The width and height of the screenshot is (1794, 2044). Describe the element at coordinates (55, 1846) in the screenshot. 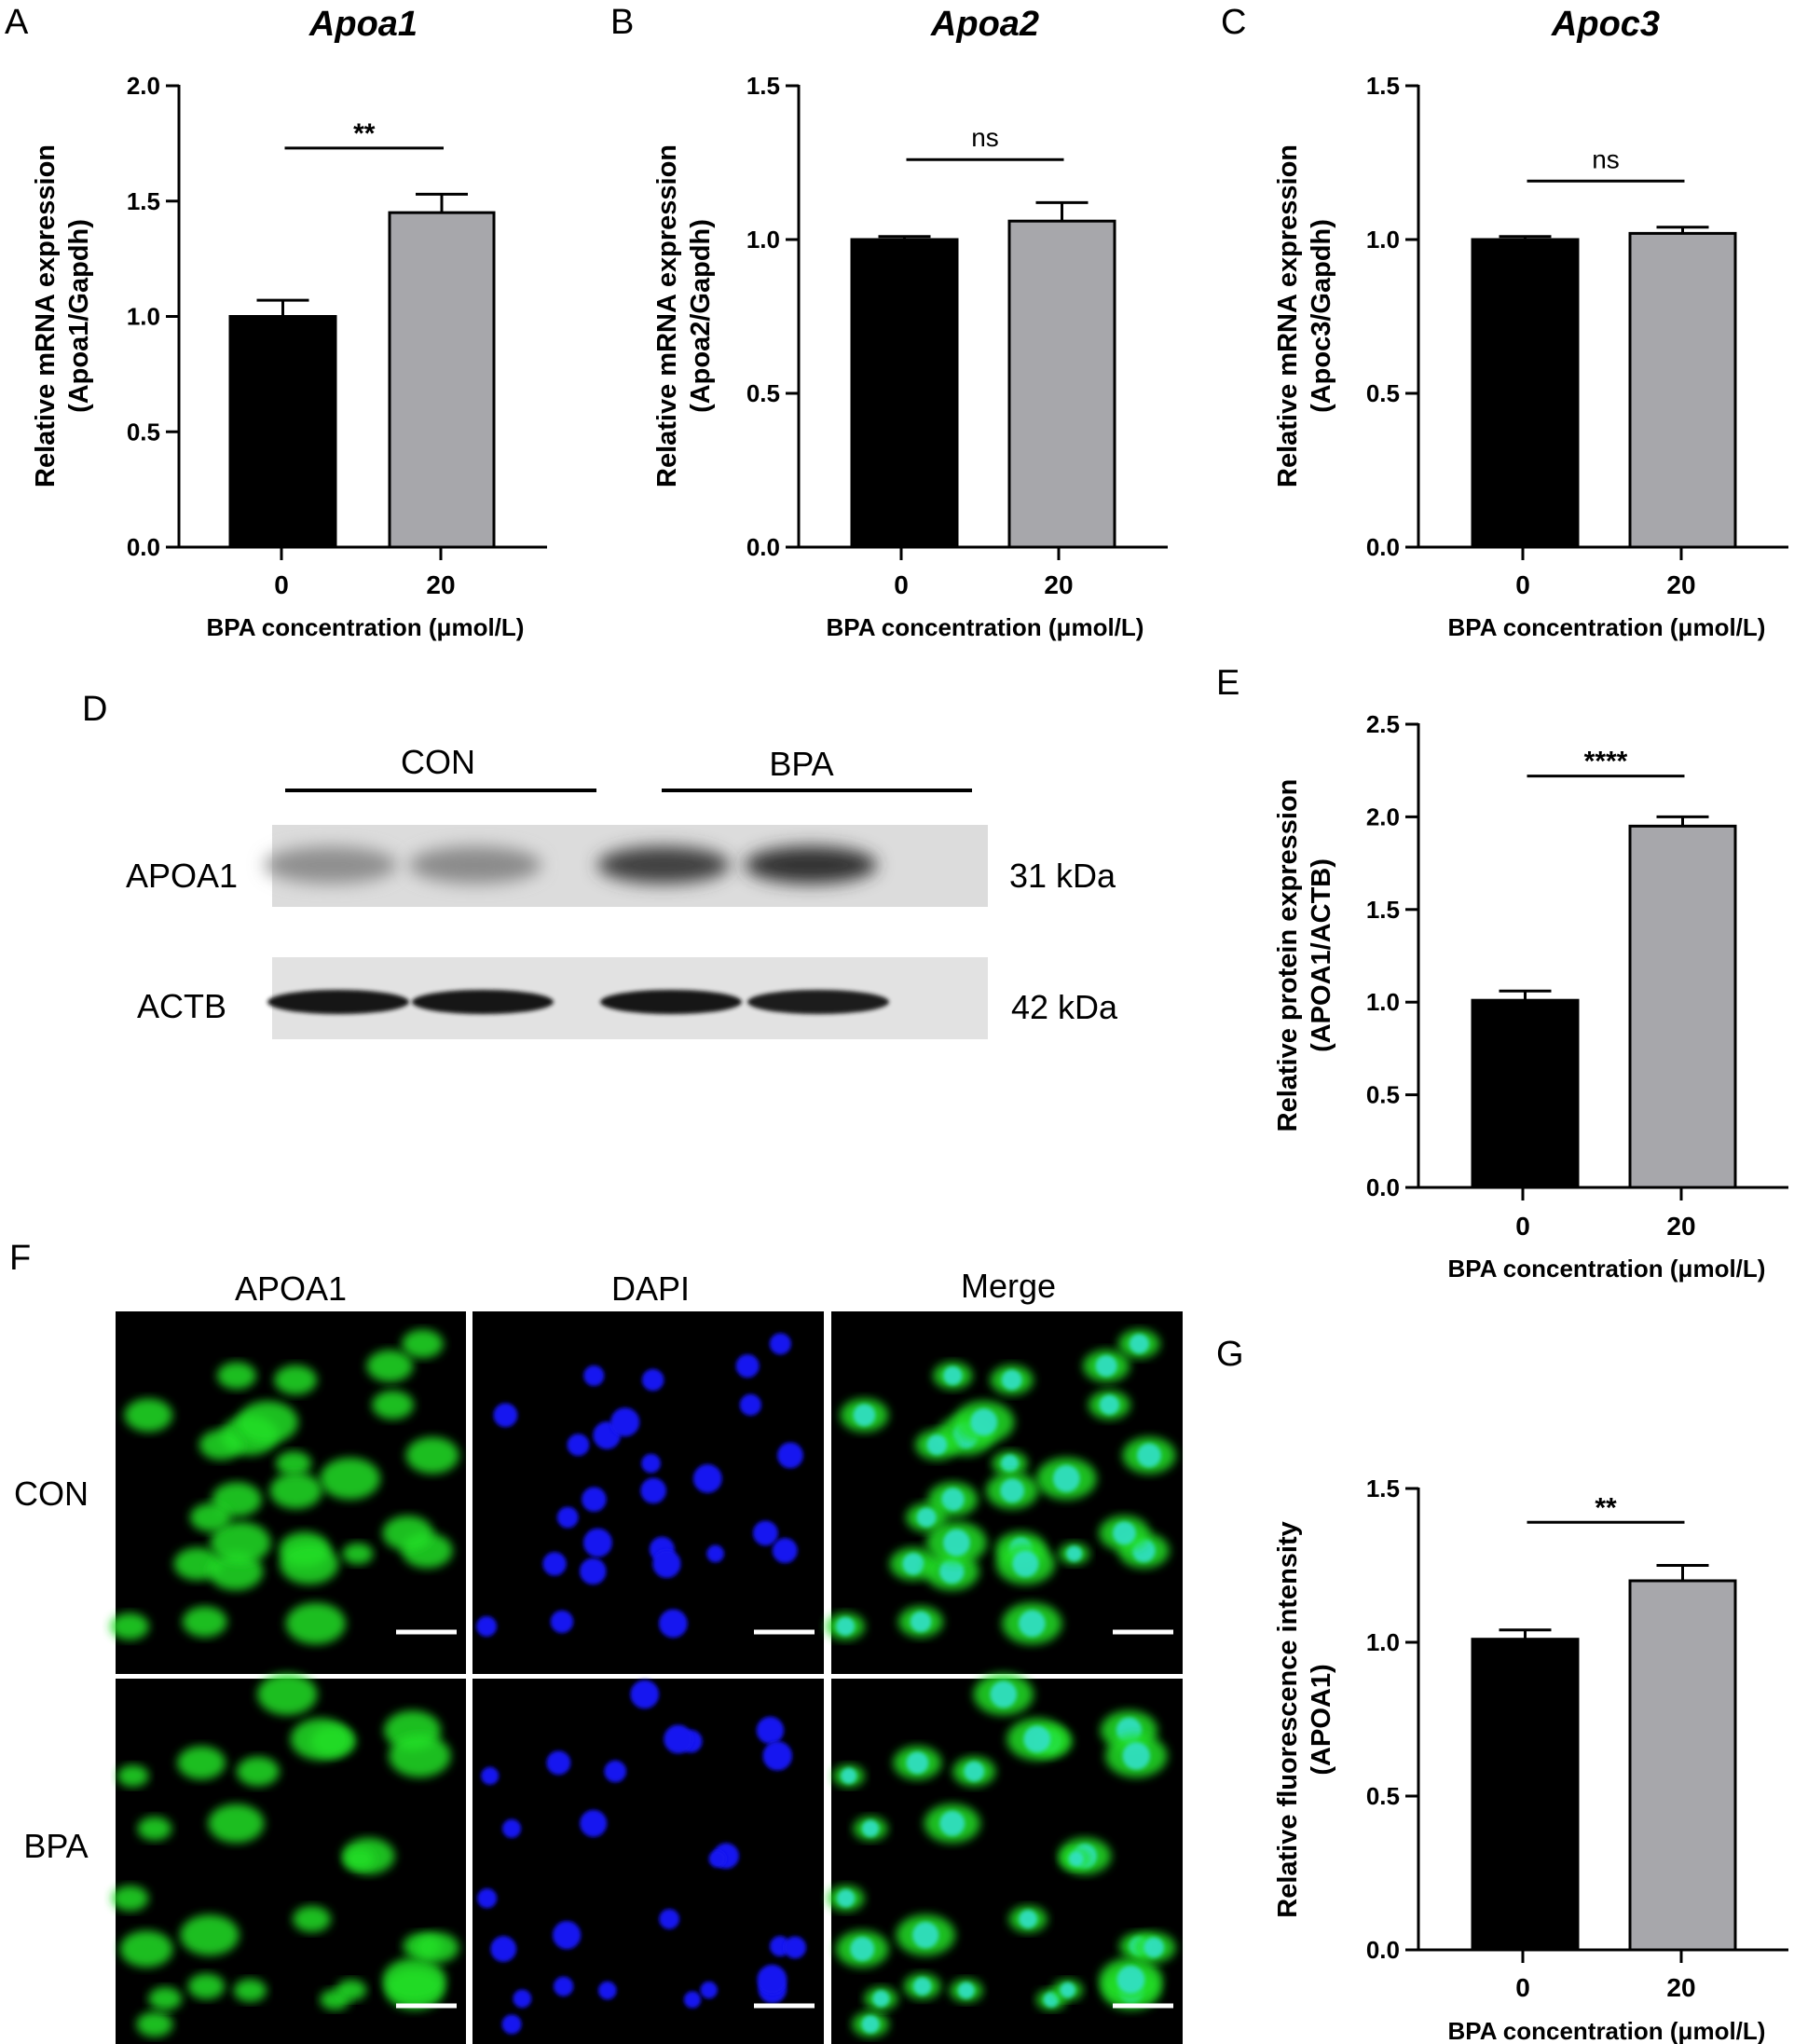

I see `if-row-bpa: BPA` at that location.